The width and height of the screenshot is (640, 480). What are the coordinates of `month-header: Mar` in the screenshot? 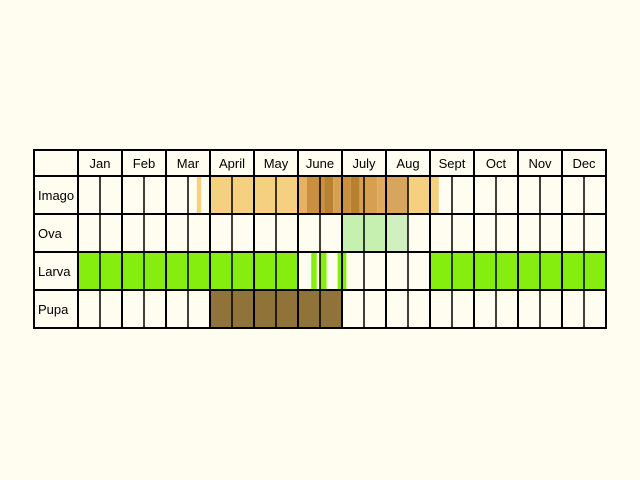 It's located at (188, 163).